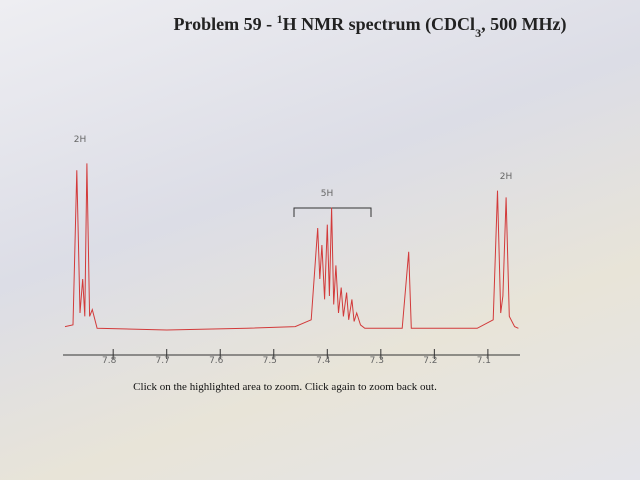 The width and height of the screenshot is (640, 480). I want to click on integration-label: 5H, so click(327, 194).